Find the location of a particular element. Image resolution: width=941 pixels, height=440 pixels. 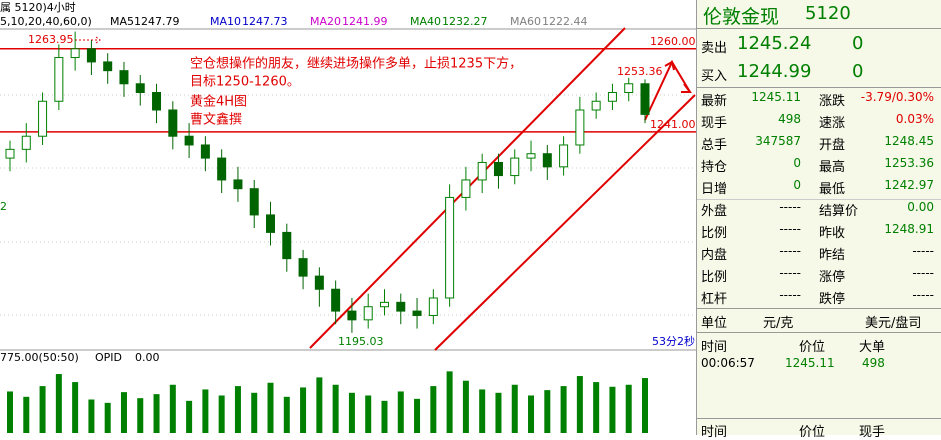

field-value: 0.00 is located at coordinates (920, 207).